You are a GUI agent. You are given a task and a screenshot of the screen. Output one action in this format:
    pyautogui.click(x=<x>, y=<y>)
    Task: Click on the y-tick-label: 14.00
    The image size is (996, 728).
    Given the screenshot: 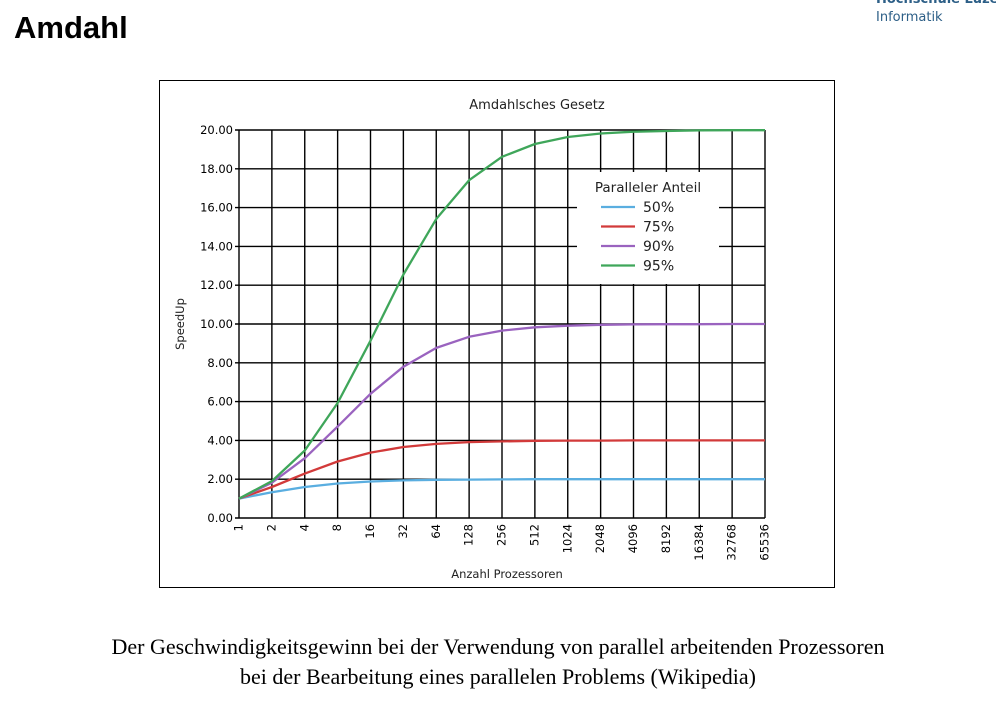 What is the action you would take?
    pyautogui.click(x=216, y=246)
    